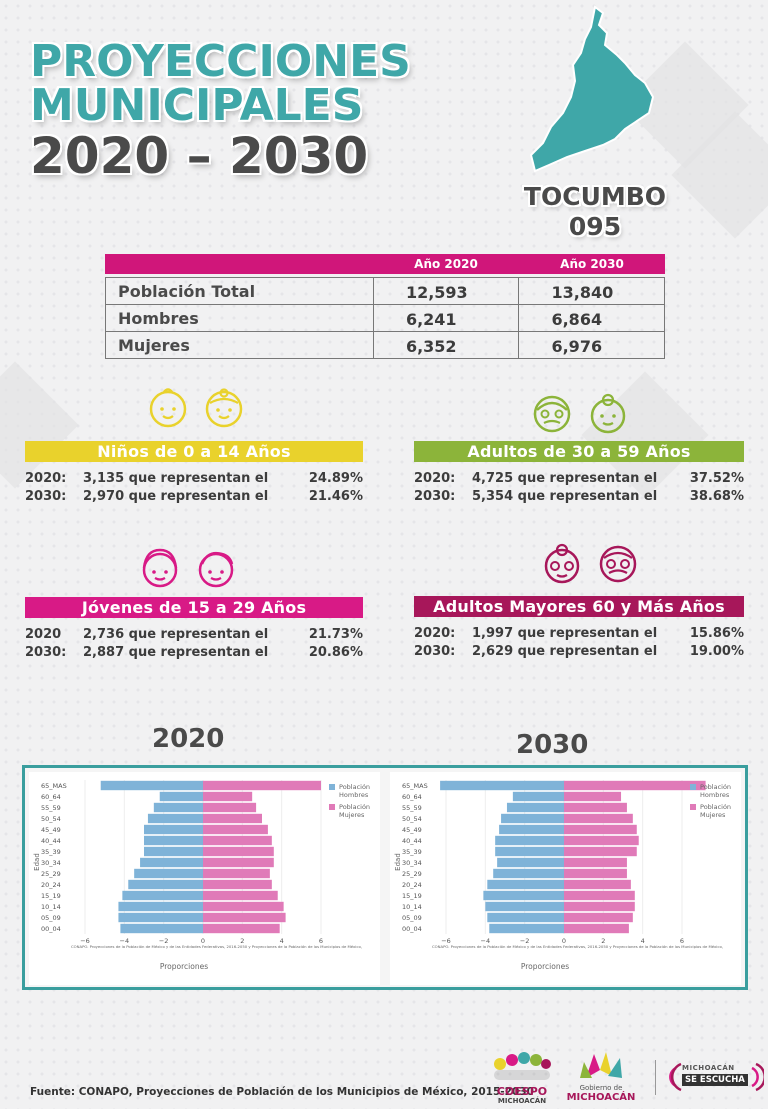 The width and height of the screenshot is (768, 1109). What do you see at coordinates (579, 651) in the screenshot?
I see `stat-row: 2030: 2,629 que representan el 19.00%` at bounding box center [579, 651].